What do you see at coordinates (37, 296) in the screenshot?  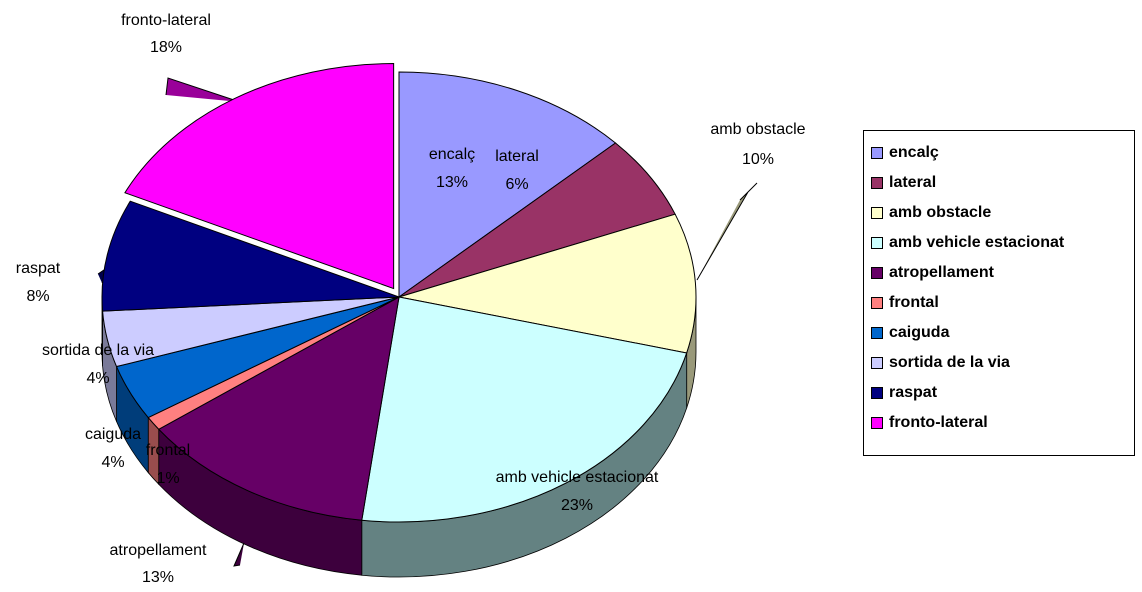 I see `label-percent-raspat: 8%` at bounding box center [37, 296].